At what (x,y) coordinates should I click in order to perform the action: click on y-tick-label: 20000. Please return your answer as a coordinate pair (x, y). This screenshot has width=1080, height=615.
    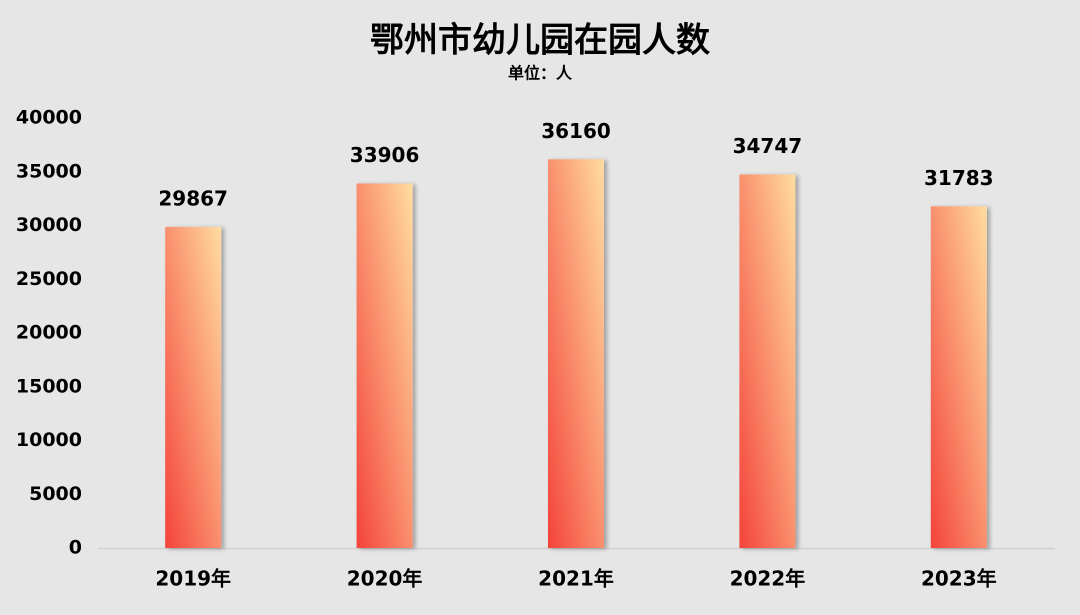
    Looking at the image, I should click on (49, 333).